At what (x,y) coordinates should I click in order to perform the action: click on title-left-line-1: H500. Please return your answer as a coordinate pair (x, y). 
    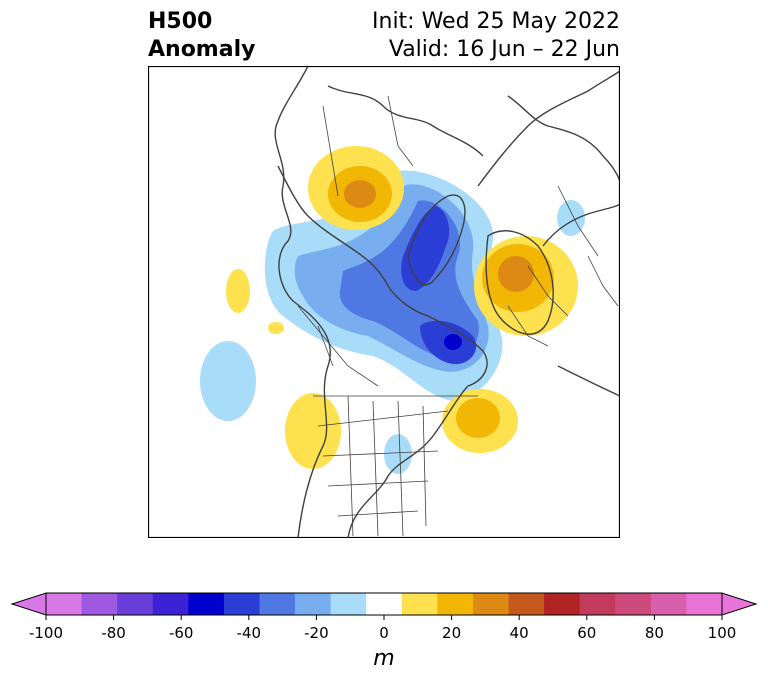
    Looking at the image, I should click on (180, 21).